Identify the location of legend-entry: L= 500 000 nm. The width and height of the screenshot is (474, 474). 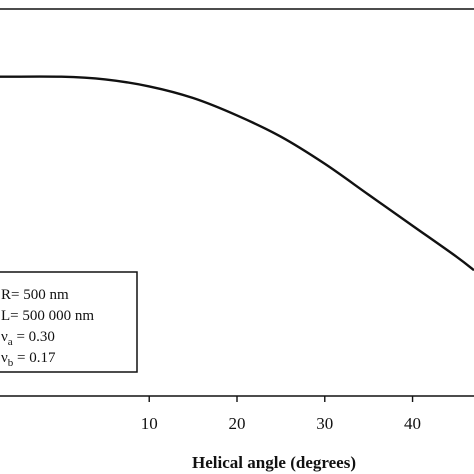
(47, 316).